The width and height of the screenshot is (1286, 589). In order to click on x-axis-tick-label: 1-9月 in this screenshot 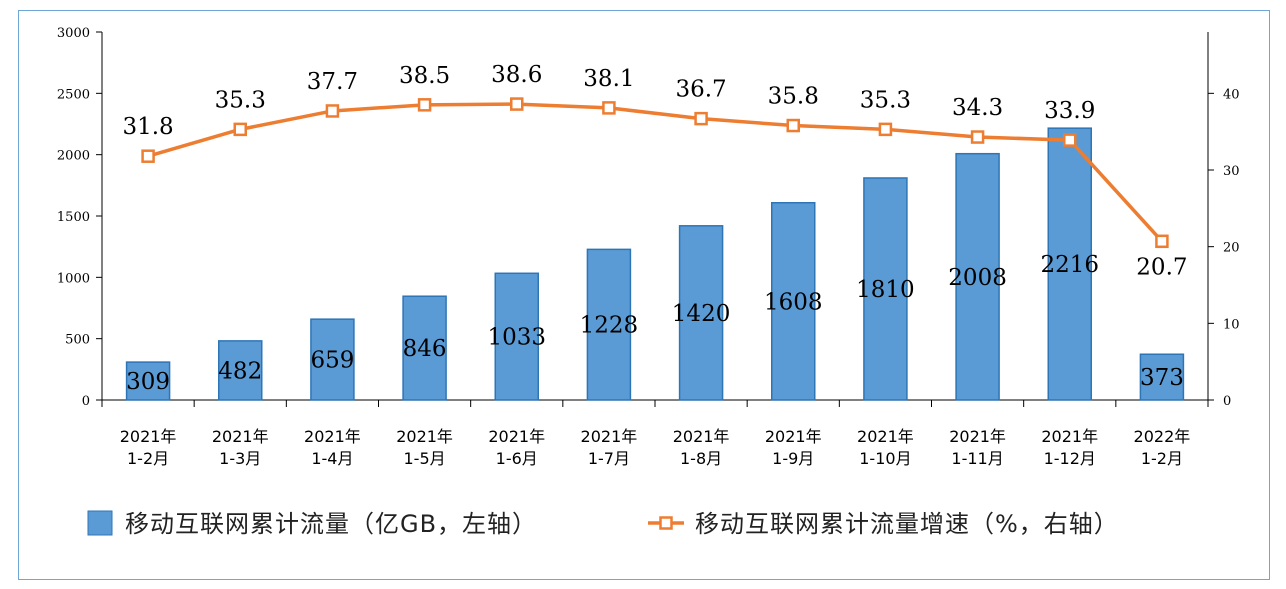, I will do `click(793, 458)`.